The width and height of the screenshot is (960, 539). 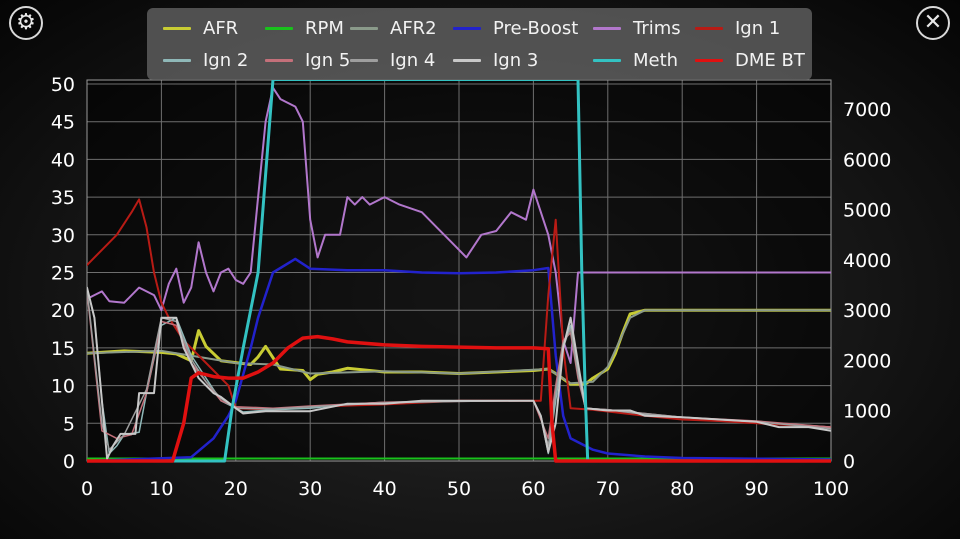 I want to click on left-tick-label: 50, so click(x=63, y=85).